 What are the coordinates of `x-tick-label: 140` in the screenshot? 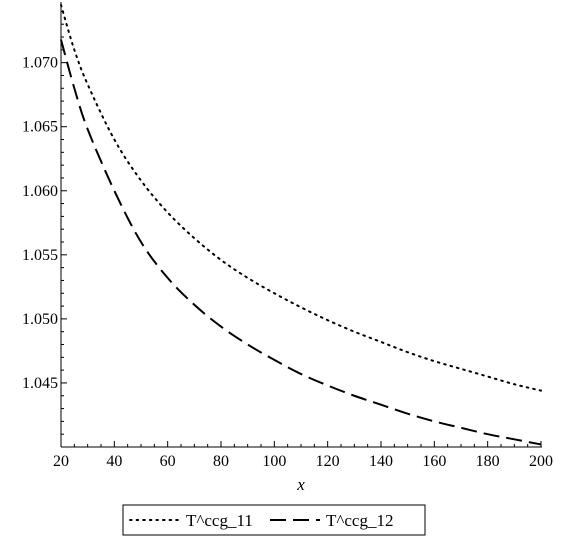 It's located at (381, 461).